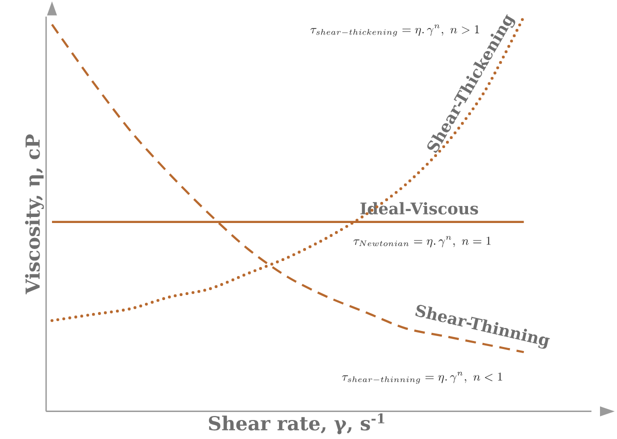 This screenshot has width=617, height=439. I want to click on annotation: $\tau_{shear-thinning} = \eta.\,\gamma^{n},\ n < 1$, so click(422, 378).